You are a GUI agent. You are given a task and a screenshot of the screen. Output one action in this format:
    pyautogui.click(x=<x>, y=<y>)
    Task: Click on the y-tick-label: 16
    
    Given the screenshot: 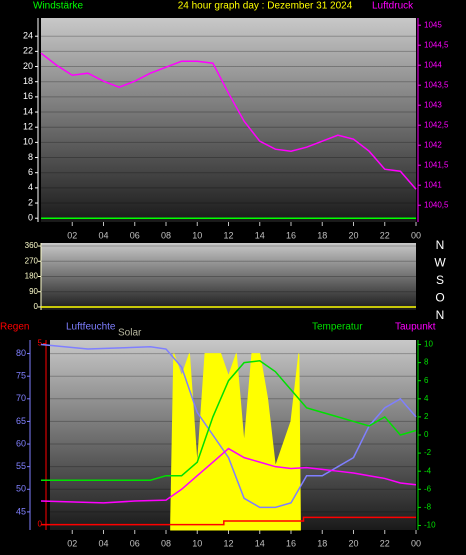 What is the action you would take?
    pyautogui.click(x=28, y=96)
    